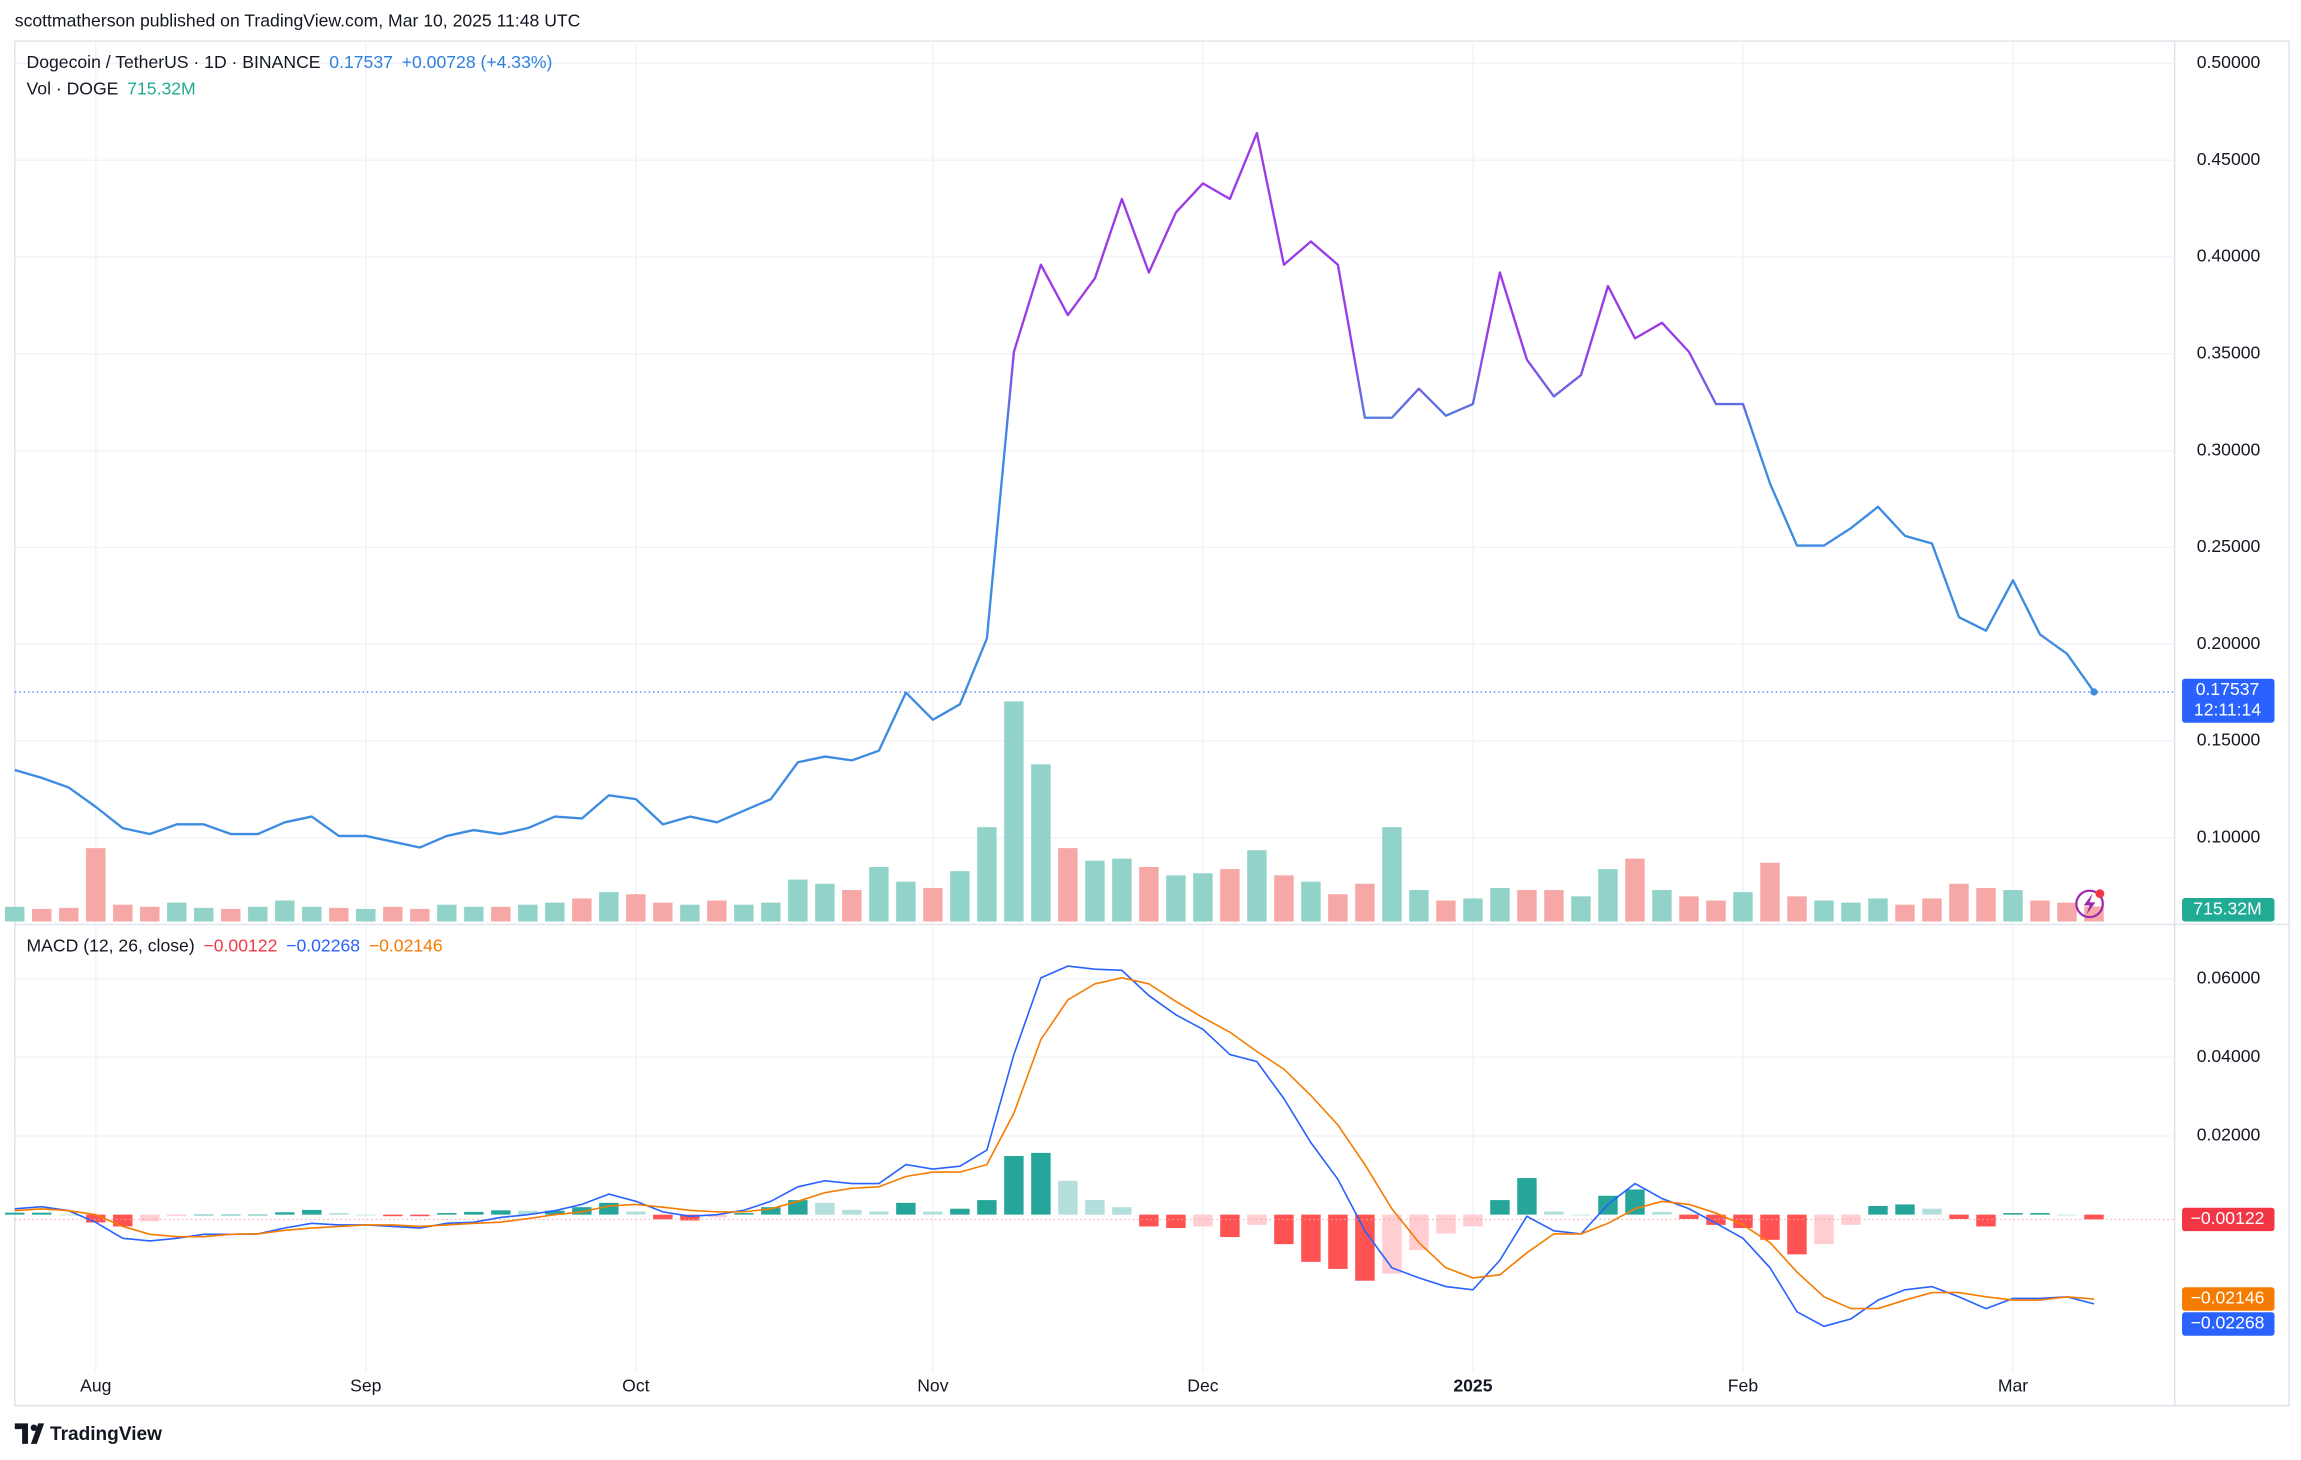 The height and width of the screenshot is (1460, 2301). I want to click on x-tick-label: 2025, so click(1472, 1385).